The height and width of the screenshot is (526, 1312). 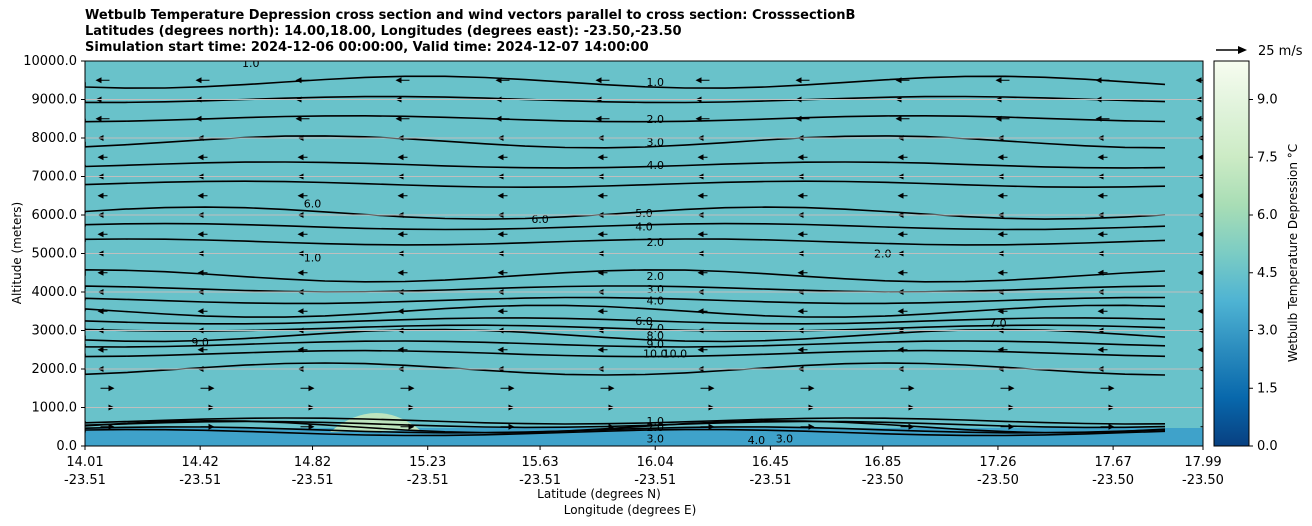 What do you see at coordinates (1267, 215) in the screenshot?
I see `colorbar-tick-label: 6.0` at bounding box center [1267, 215].